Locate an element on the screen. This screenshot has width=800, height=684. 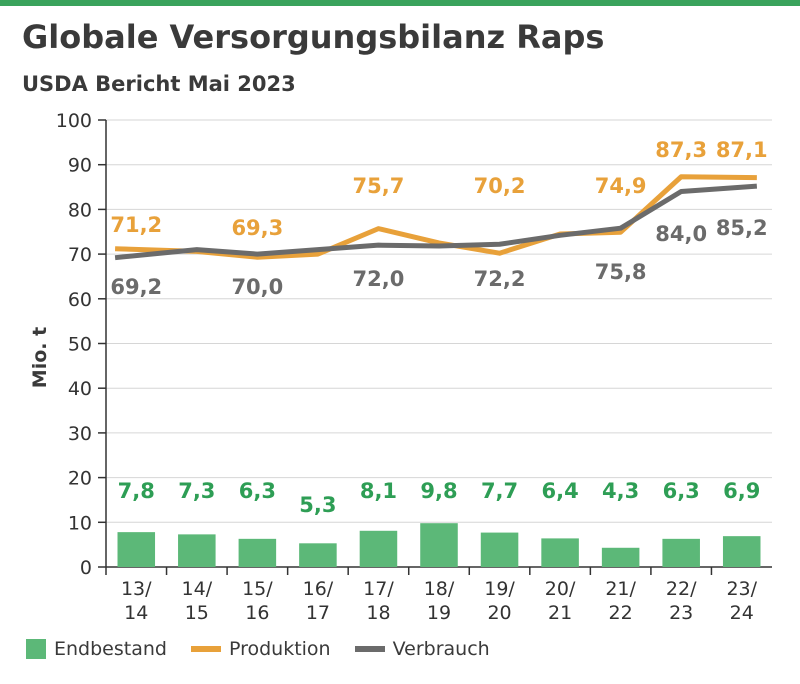
bar-label-endbestand: 4,3 is located at coordinates (620, 491).